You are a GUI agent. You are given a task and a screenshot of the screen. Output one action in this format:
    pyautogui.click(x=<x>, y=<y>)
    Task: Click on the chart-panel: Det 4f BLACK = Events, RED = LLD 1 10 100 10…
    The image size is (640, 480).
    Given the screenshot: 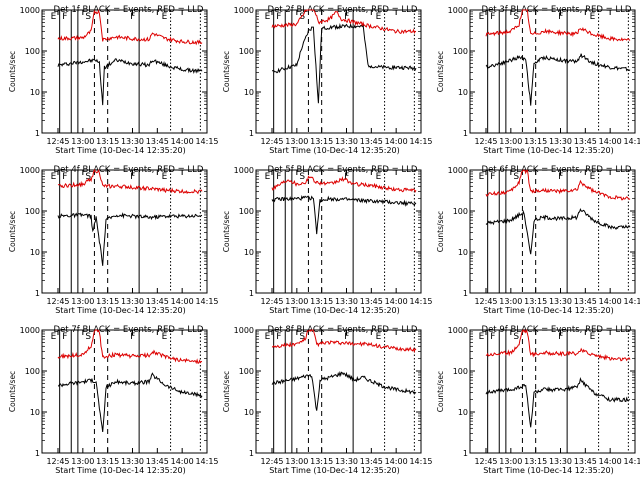 What is the action you would take?
    pyautogui.click(x=113, y=240)
    